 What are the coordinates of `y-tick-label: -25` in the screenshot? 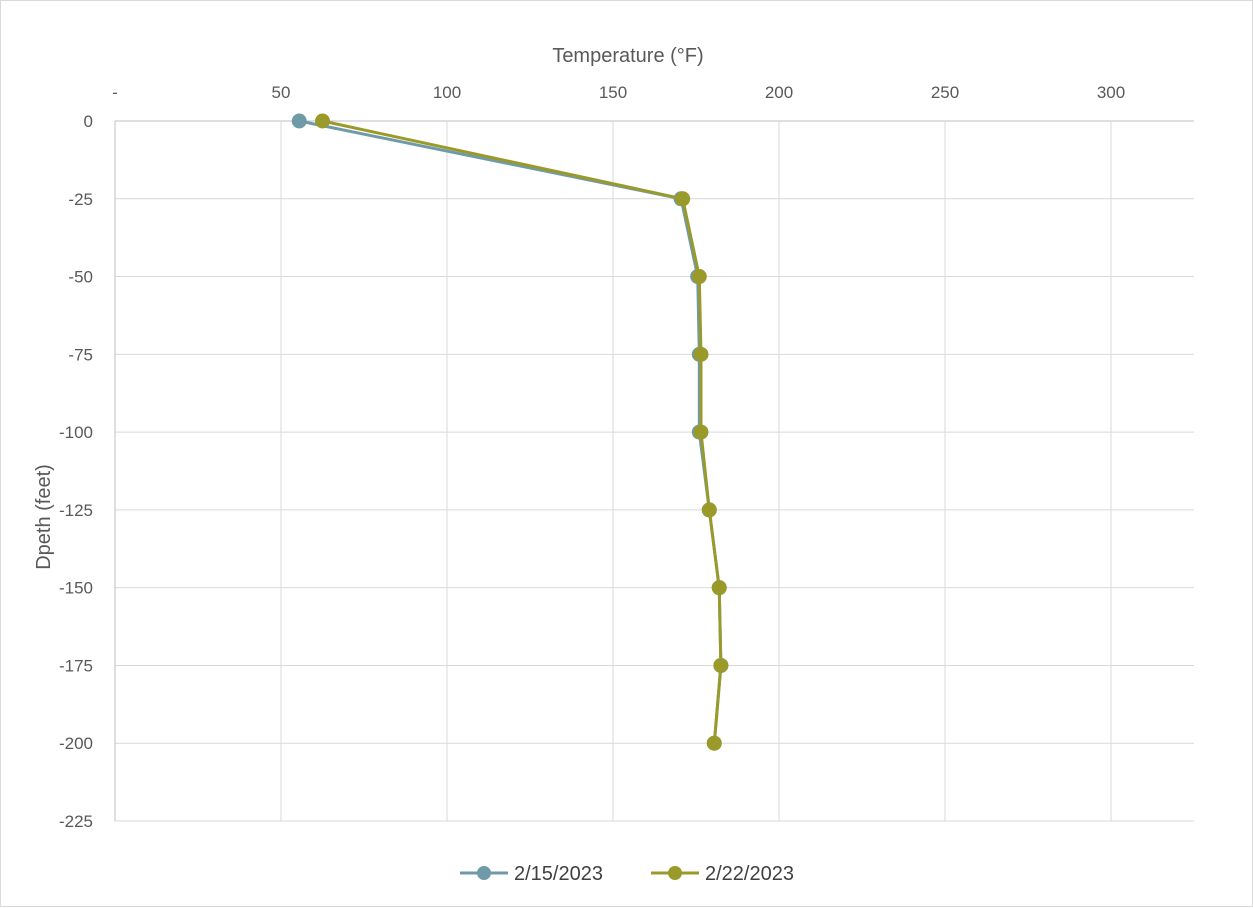 It's located at (80, 199).